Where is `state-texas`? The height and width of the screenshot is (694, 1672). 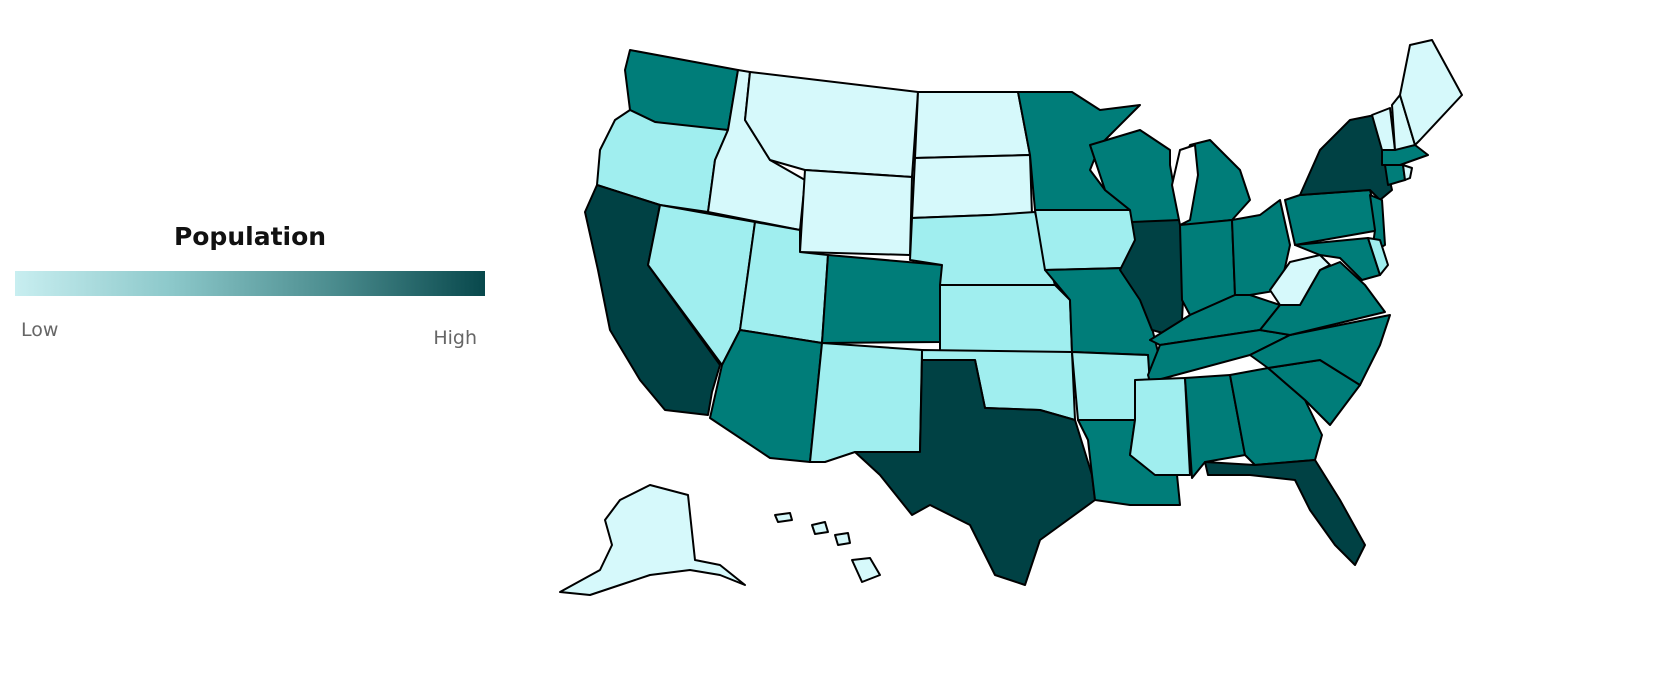
state-texas is located at coordinates (975, 472).